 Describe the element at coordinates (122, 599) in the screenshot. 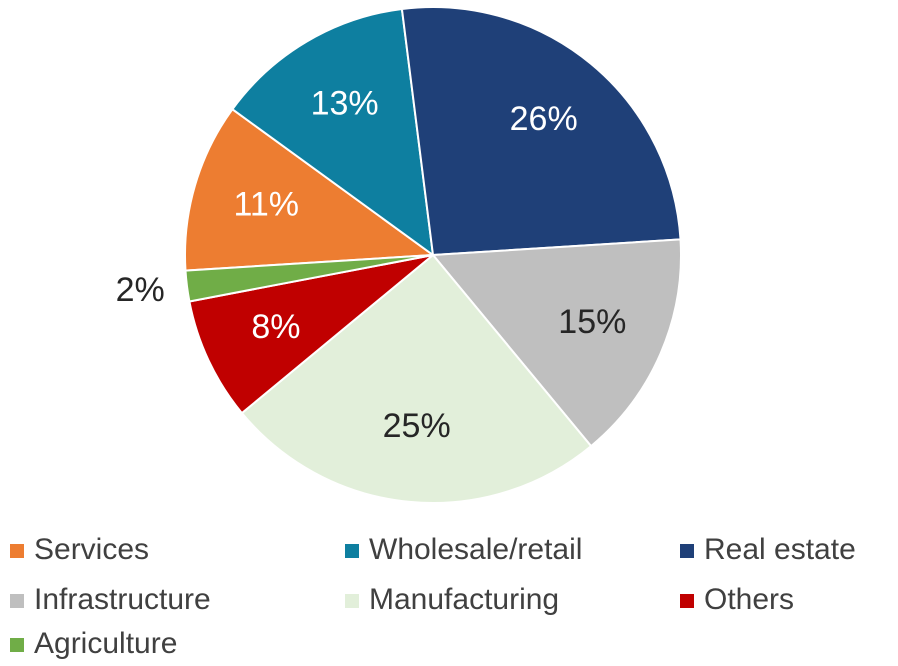

I see `legend-label: Infrastructure` at that location.